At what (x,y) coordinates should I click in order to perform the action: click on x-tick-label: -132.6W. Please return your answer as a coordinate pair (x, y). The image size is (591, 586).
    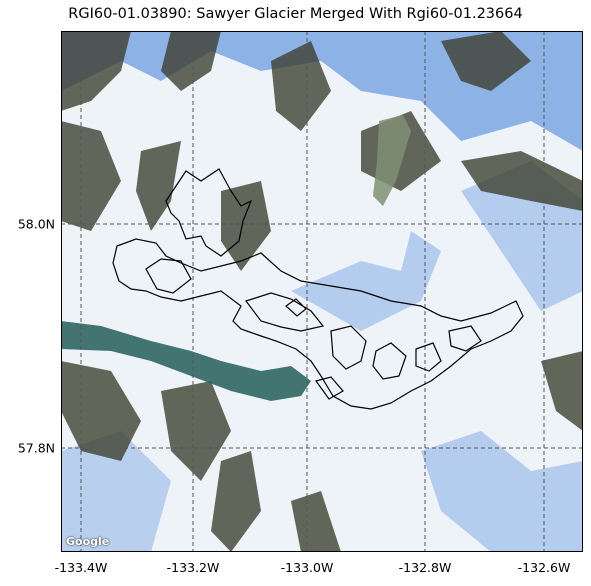
    Looking at the image, I should click on (544, 567).